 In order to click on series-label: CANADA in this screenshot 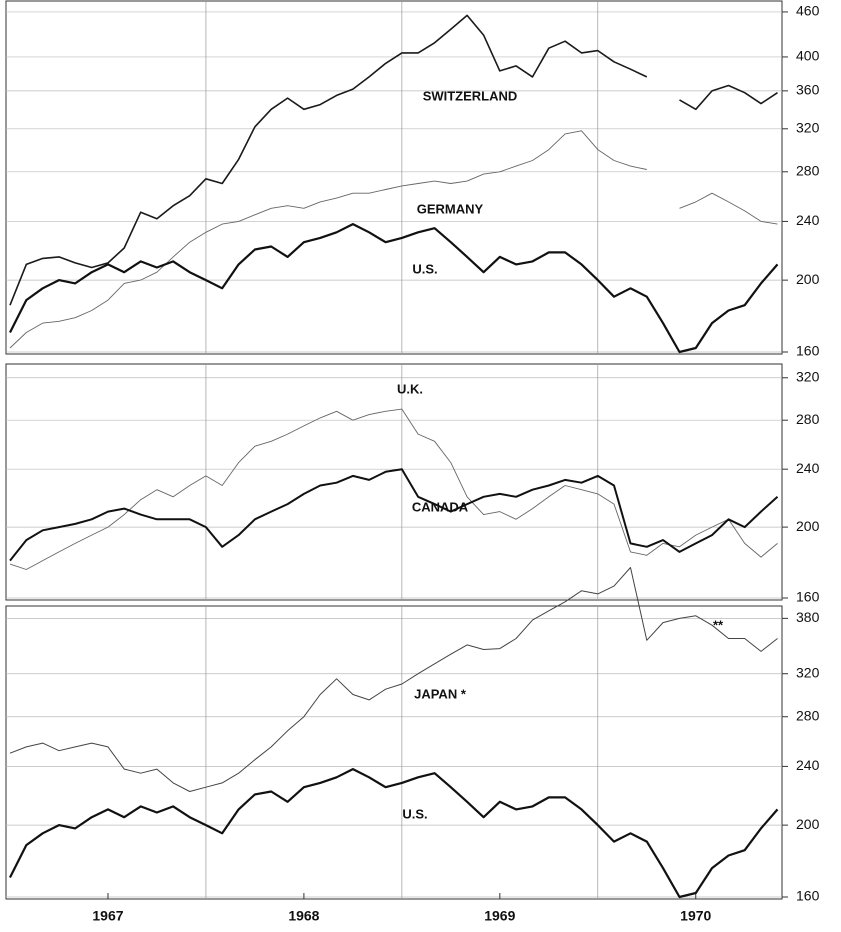, I will do `click(440, 506)`.